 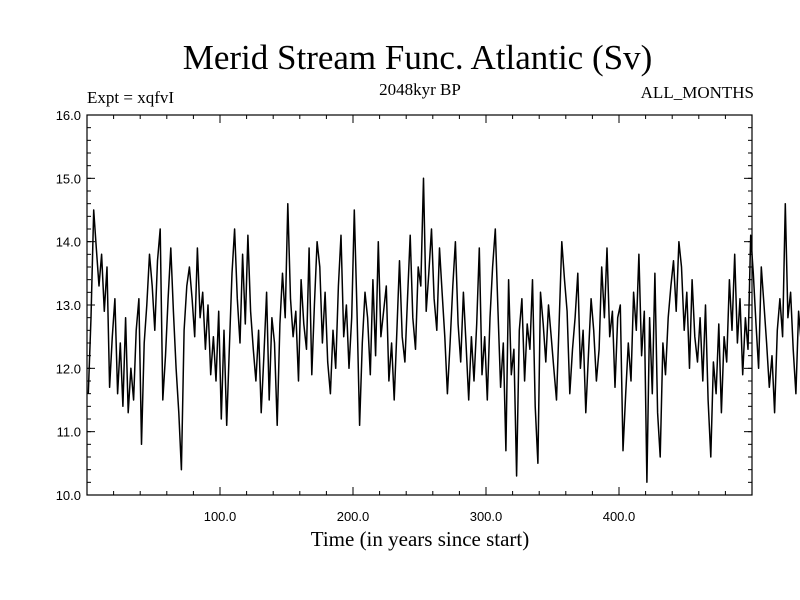 What do you see at coordinates (220, 516) in the screenshot?
I see `x-tick-label: 100.0` at bounding box center [220, 516].